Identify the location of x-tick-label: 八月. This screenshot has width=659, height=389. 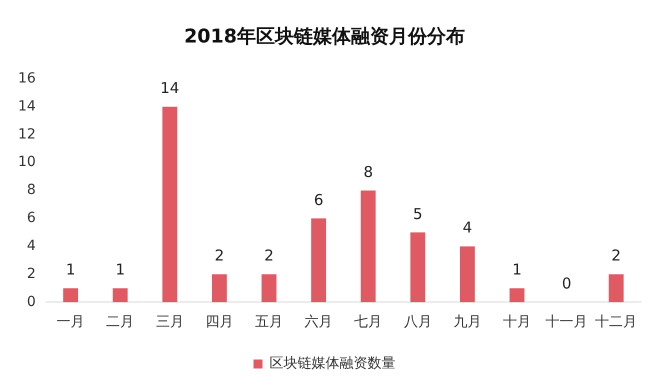
(418, 322).